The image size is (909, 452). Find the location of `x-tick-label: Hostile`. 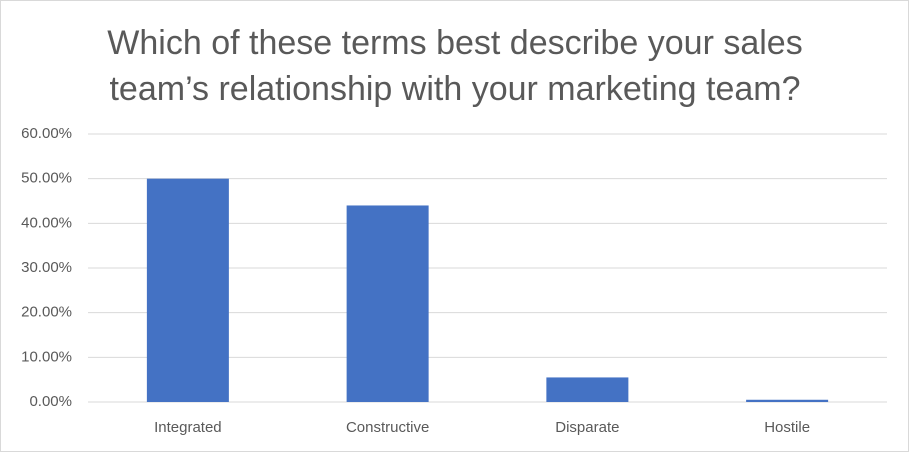

x-tick-label: Hostile is located at coordinates (787, 427).